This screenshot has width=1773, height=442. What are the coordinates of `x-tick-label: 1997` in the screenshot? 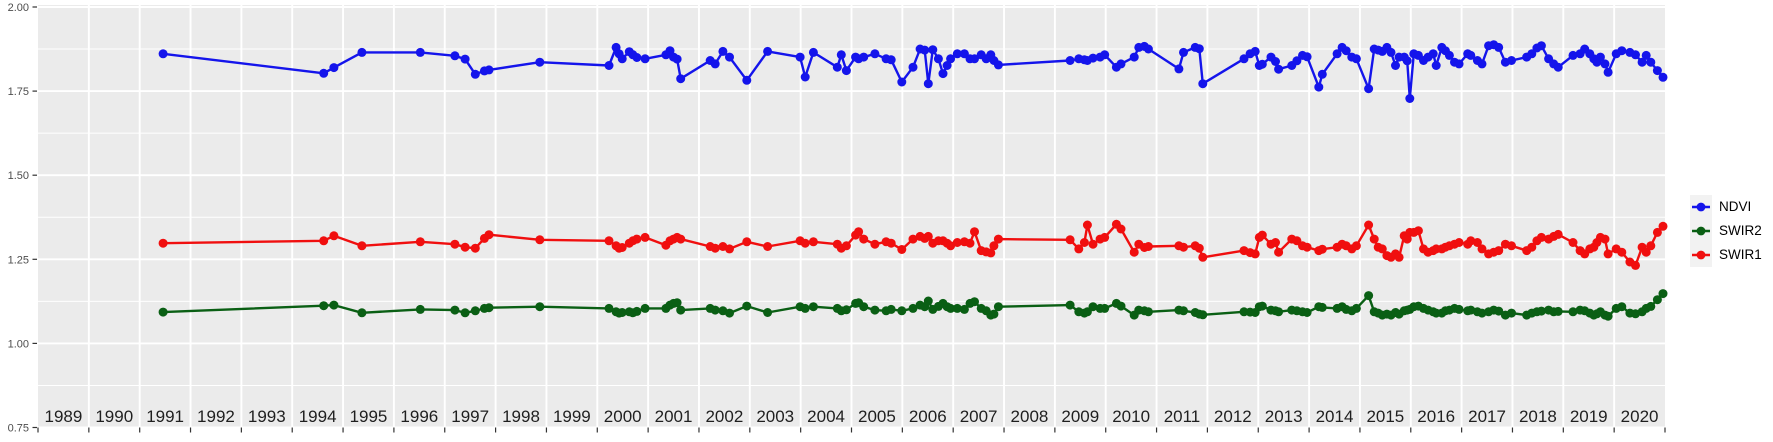 It's located at (470, 416).